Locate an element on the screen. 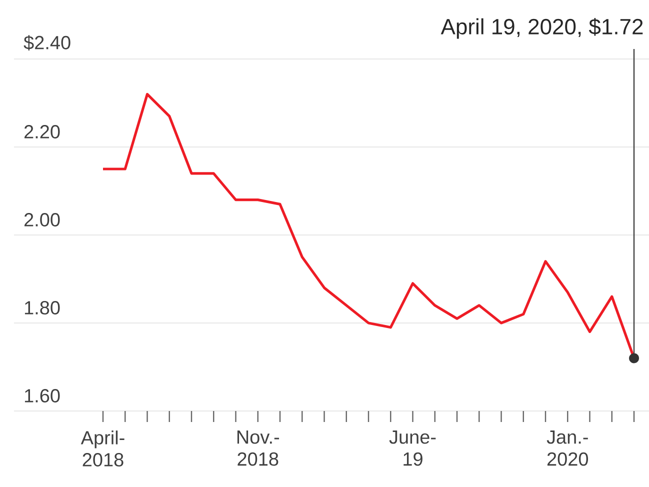 The width and height of the screenshot is (649, 487). y-tick-label: 1.80 is located at coordinates (42, 307).